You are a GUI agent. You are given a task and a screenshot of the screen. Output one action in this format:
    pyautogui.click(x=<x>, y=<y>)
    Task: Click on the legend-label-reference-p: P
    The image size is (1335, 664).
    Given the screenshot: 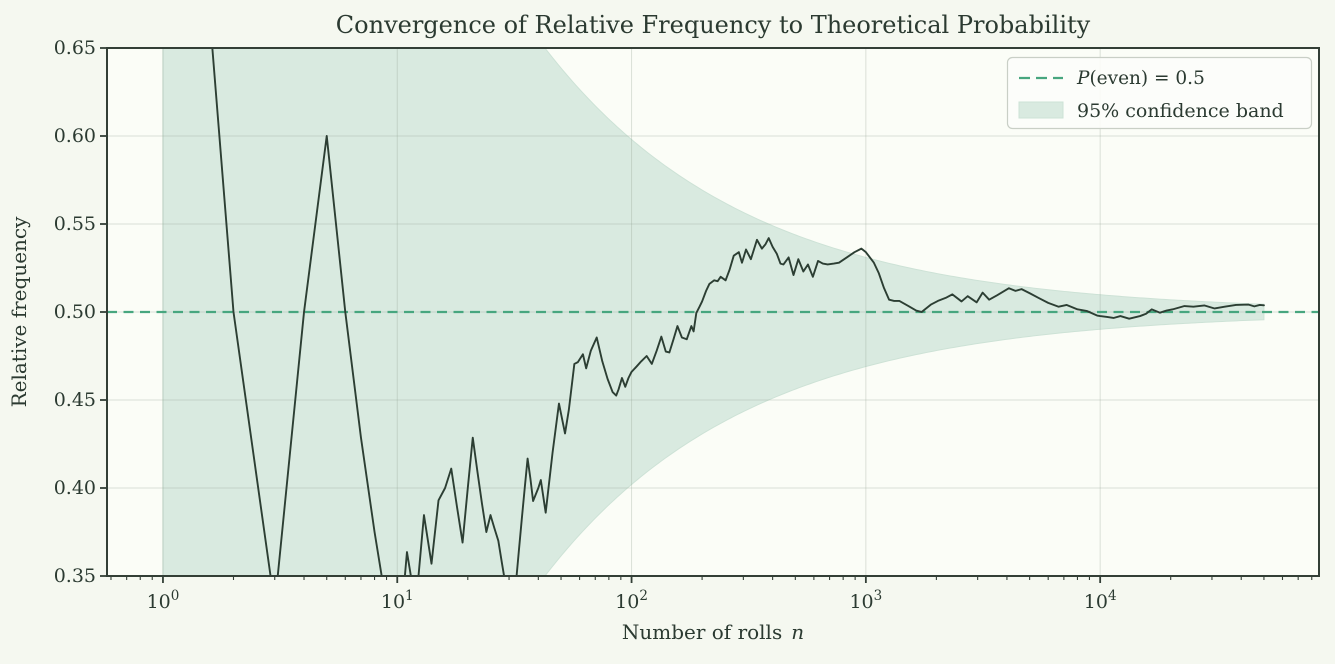 What is the action you would take?
    pyautogui.click(x=1083, y=78)
    